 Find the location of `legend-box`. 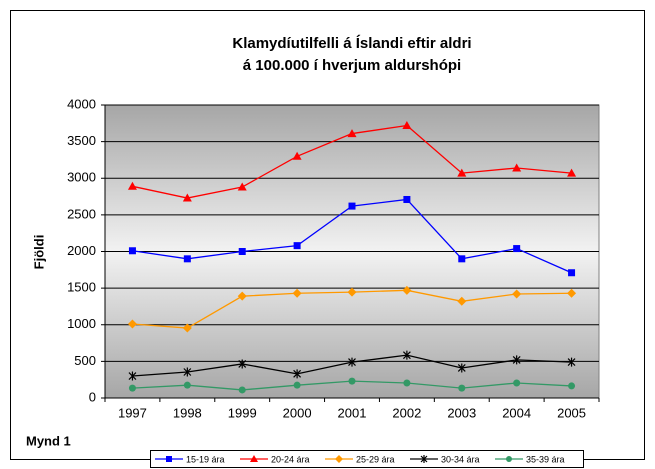

legend-box is located at coordinates (367, 459).